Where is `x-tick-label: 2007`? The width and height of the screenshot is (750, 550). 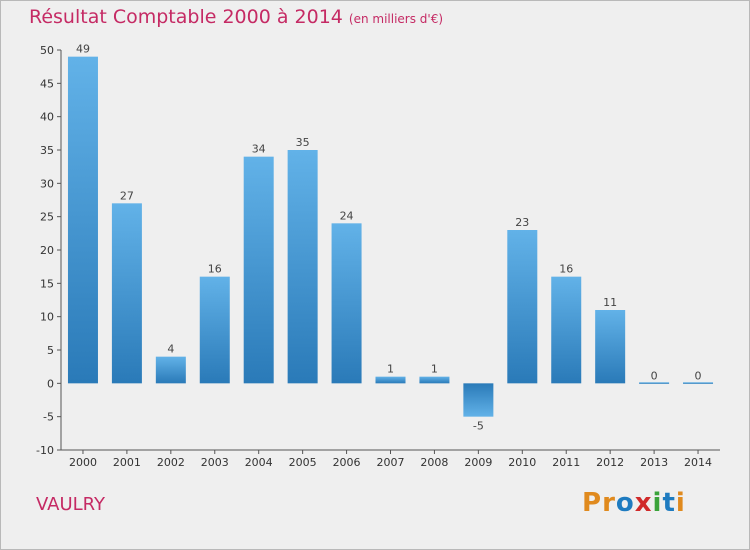
x-tick-label: 2007 is located at coordinates (391, 462).